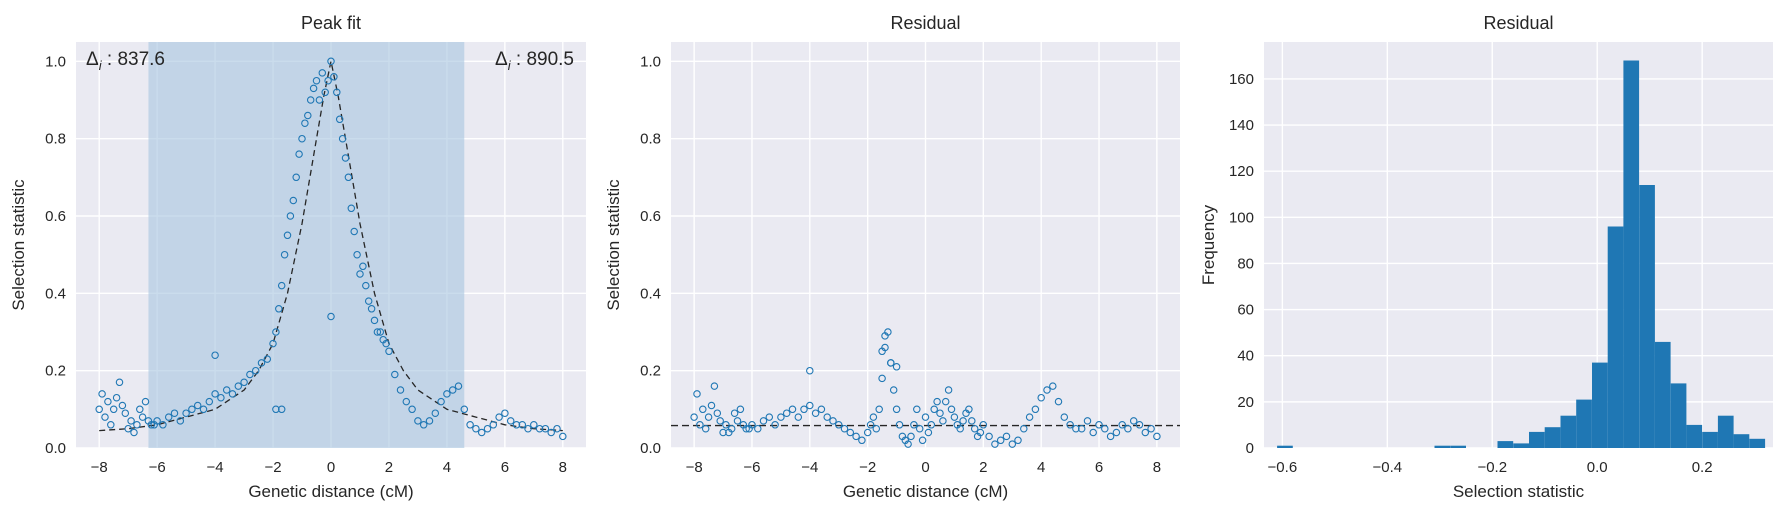 The width and height of the screenshot is (1789, 516). What do you see at coordinates (18, 245) in the screenshot?
I see `peak-fit-y-label: Selection statistic` at bounding box center [18, 245].